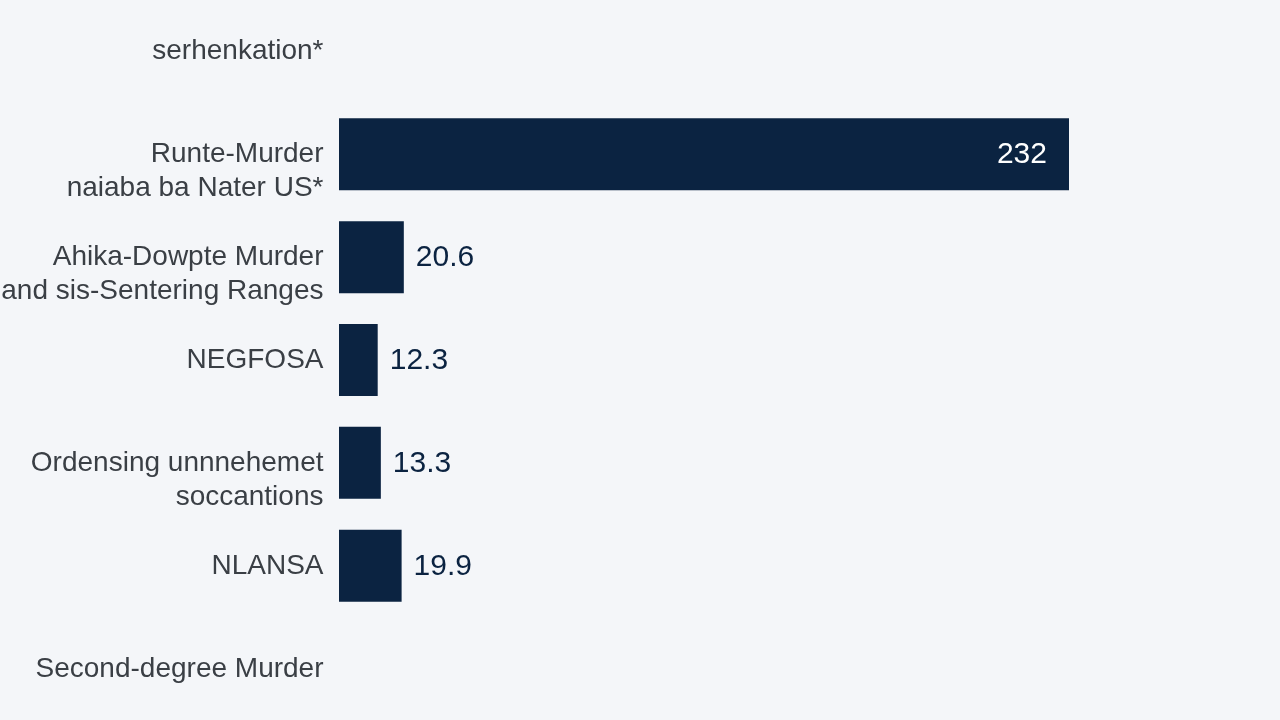 This screenshot has height=720, width=1280. What do you see at coordinates (162, 273) in the screenshot?
I see `y-tick-label: Ahika-Dowpte Murder and sis-Sentering Ranges` at bounding box center [162, 273].